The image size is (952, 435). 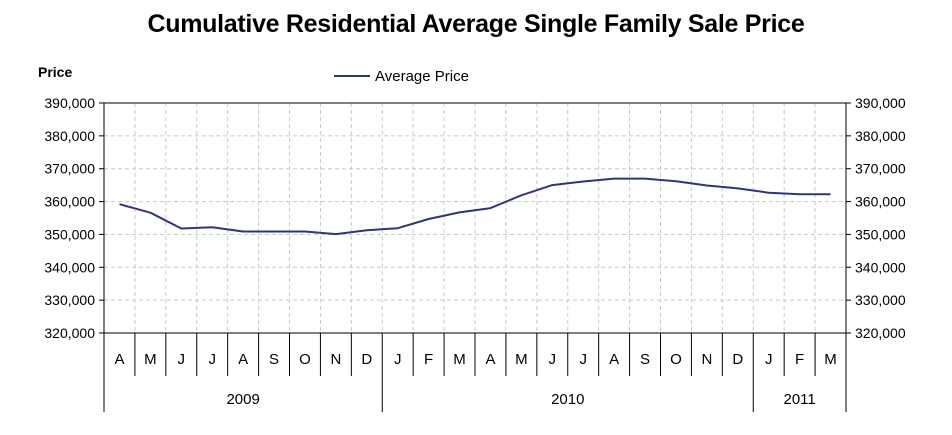 What do you see at coordinates (69, 103) in the screenshot?
I see `y-tick-label-left: 390,000` at bounding box center [69, 103].